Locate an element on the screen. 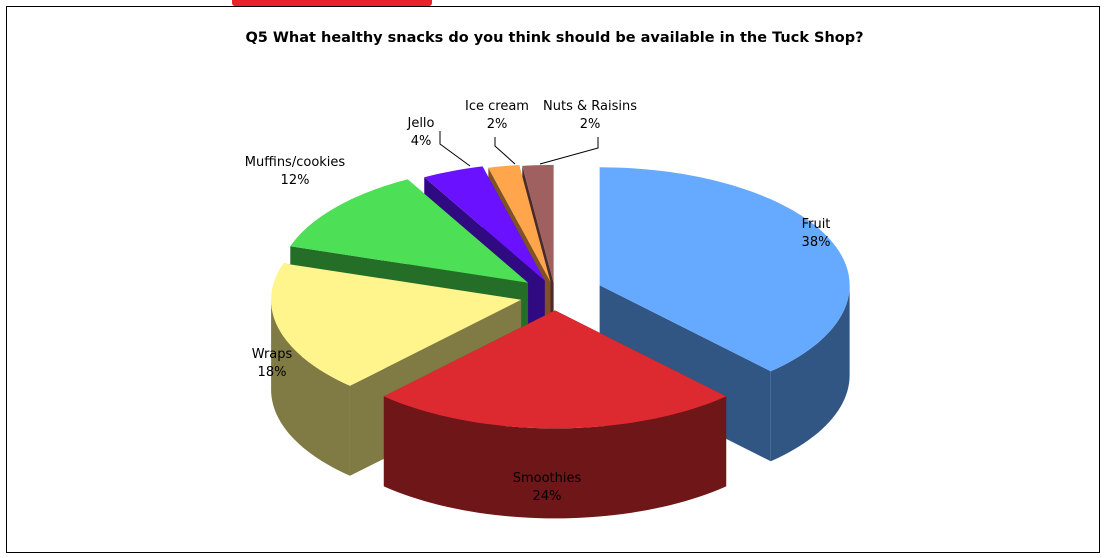 This screenshot has width=1109, height=558. leader-line-jello is located at coordinates (455, 149).